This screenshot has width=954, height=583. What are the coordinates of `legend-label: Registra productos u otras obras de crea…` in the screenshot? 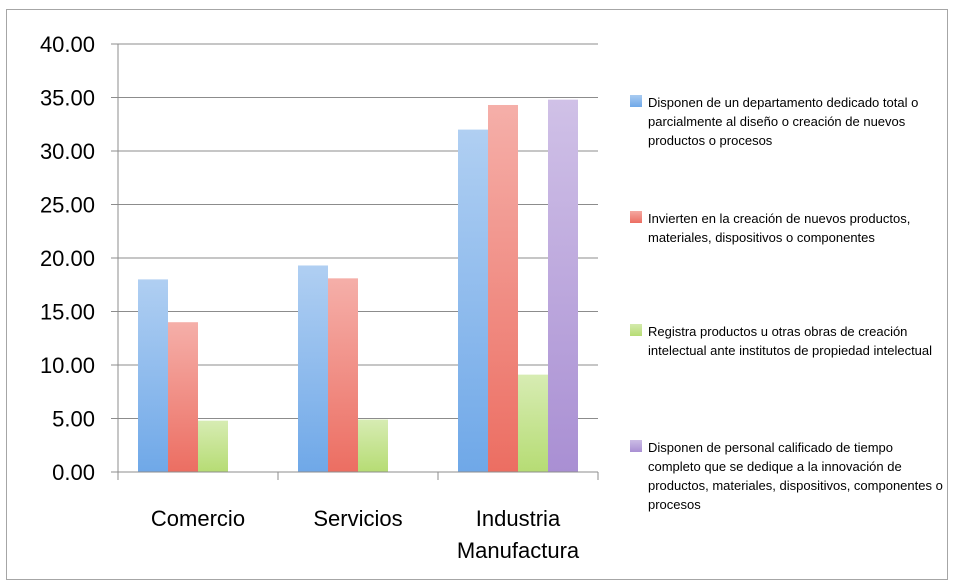 It's located at (790, 341).